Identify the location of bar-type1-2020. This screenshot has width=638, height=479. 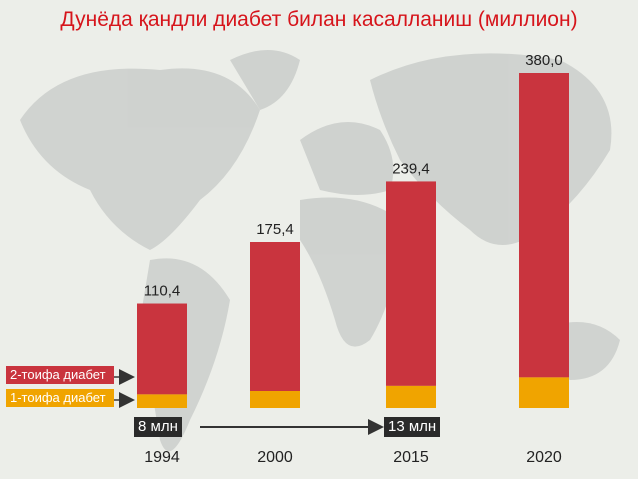
(544, 392).